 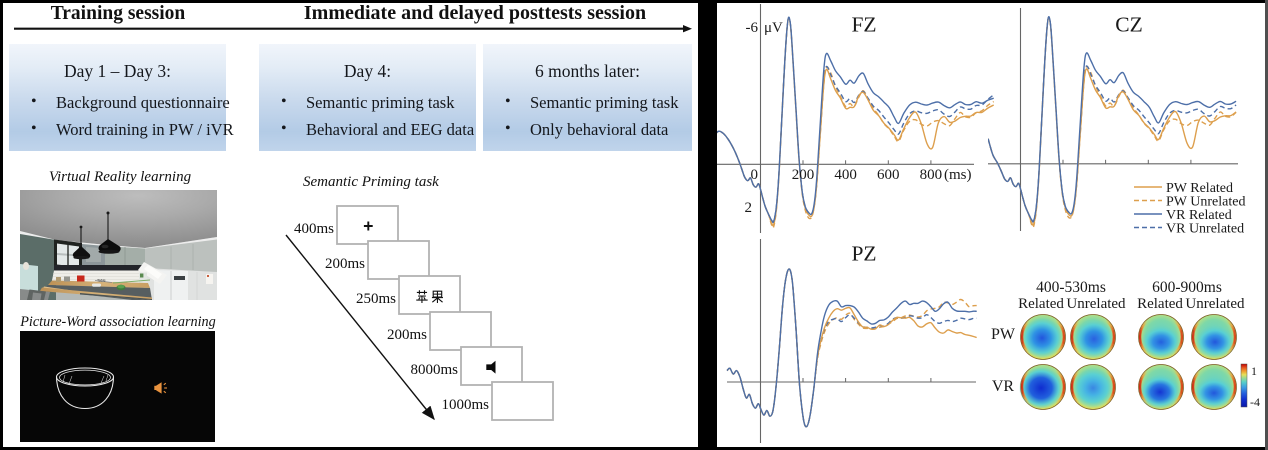 What do you see at coordinates (1071, 287) in the screenshot?
I see `svg-text: 400-530ms` at bounding box center [1071, 287].